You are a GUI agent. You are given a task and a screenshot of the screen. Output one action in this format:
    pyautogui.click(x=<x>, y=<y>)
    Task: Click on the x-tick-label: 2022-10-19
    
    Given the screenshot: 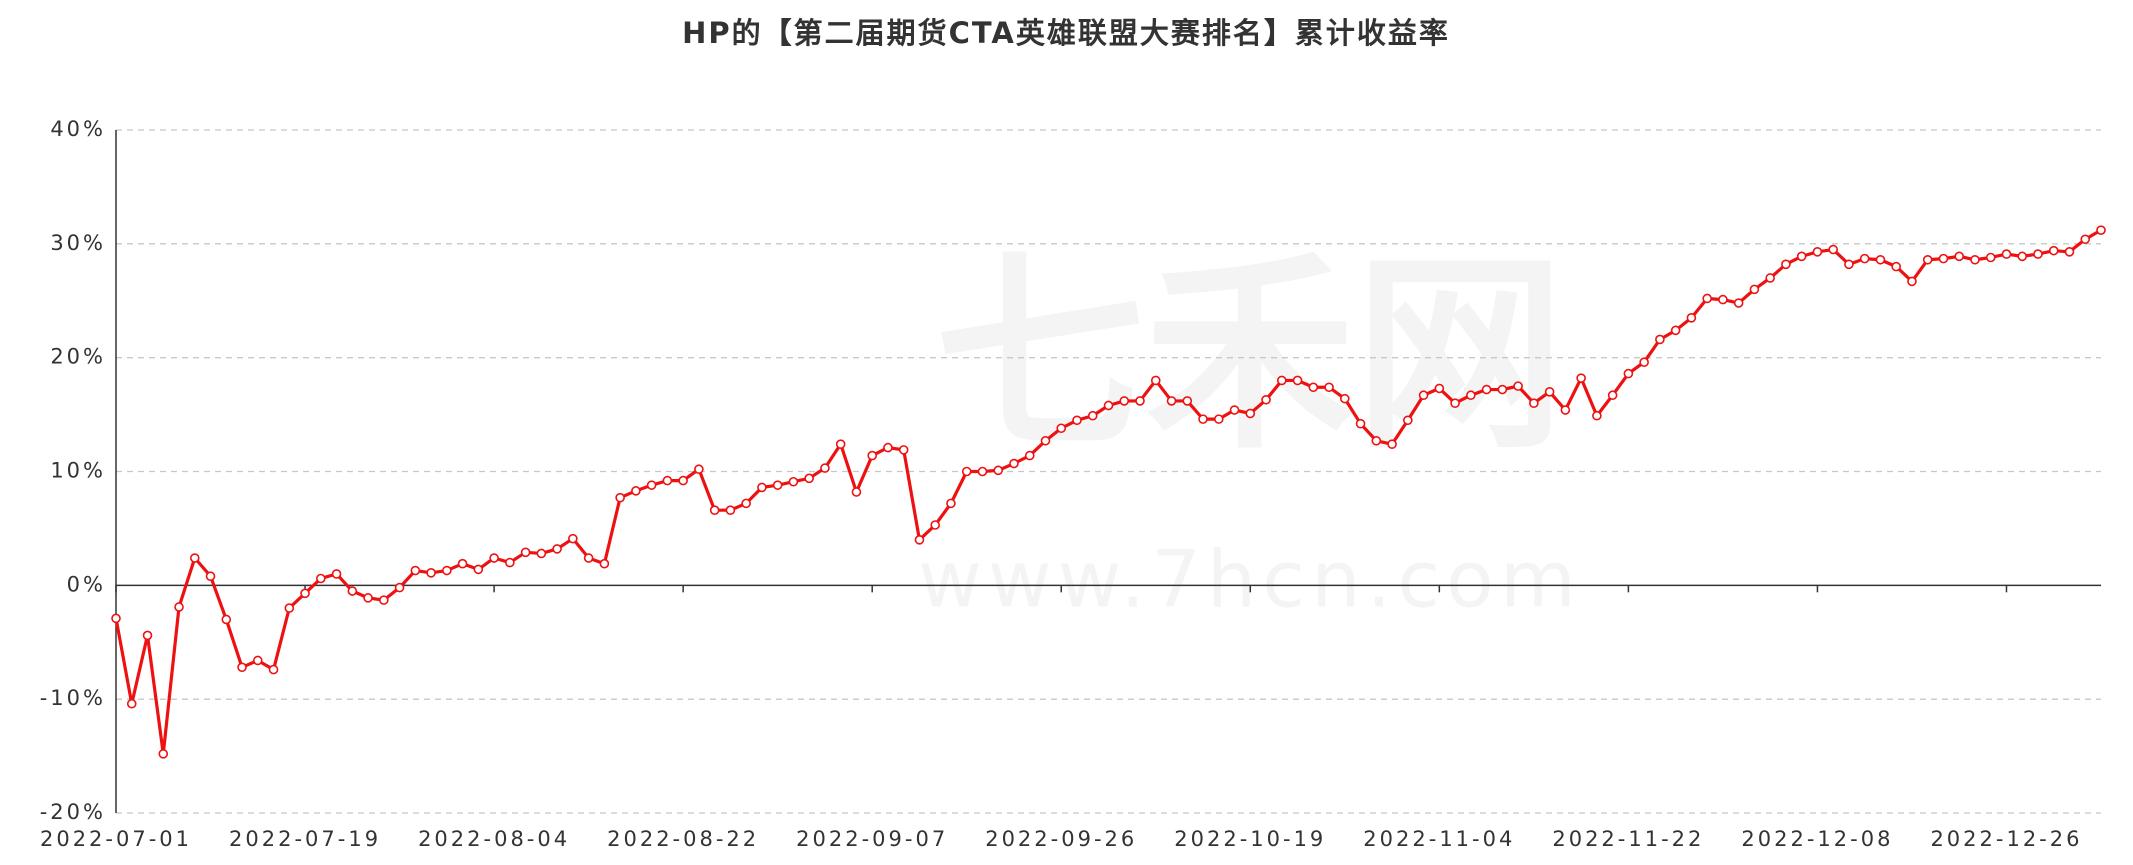 What is the action you would take?
    pyautogui.click(x=1250, y=839)
    